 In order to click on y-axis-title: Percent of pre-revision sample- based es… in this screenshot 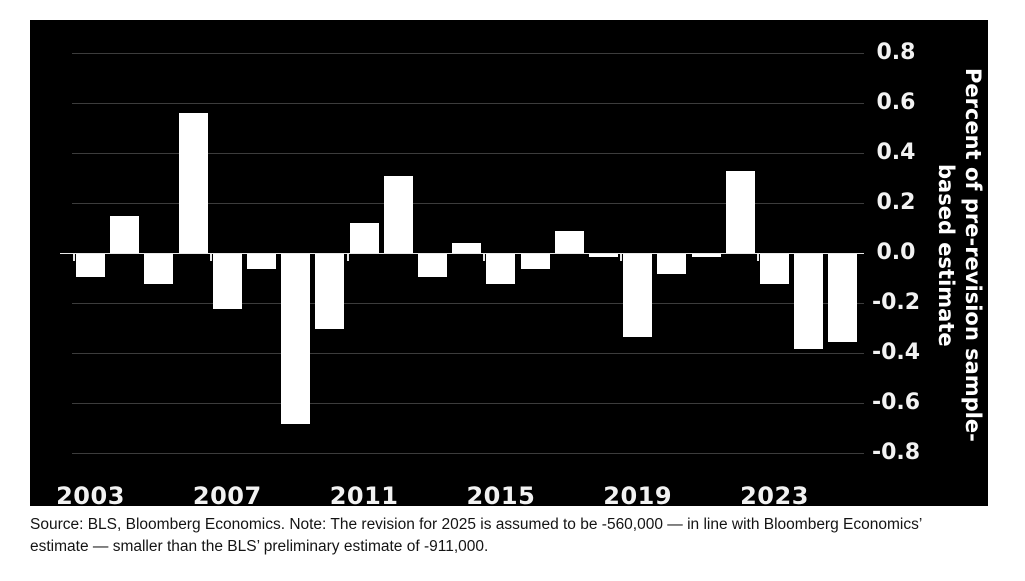, I will do `click(959, 255)`.